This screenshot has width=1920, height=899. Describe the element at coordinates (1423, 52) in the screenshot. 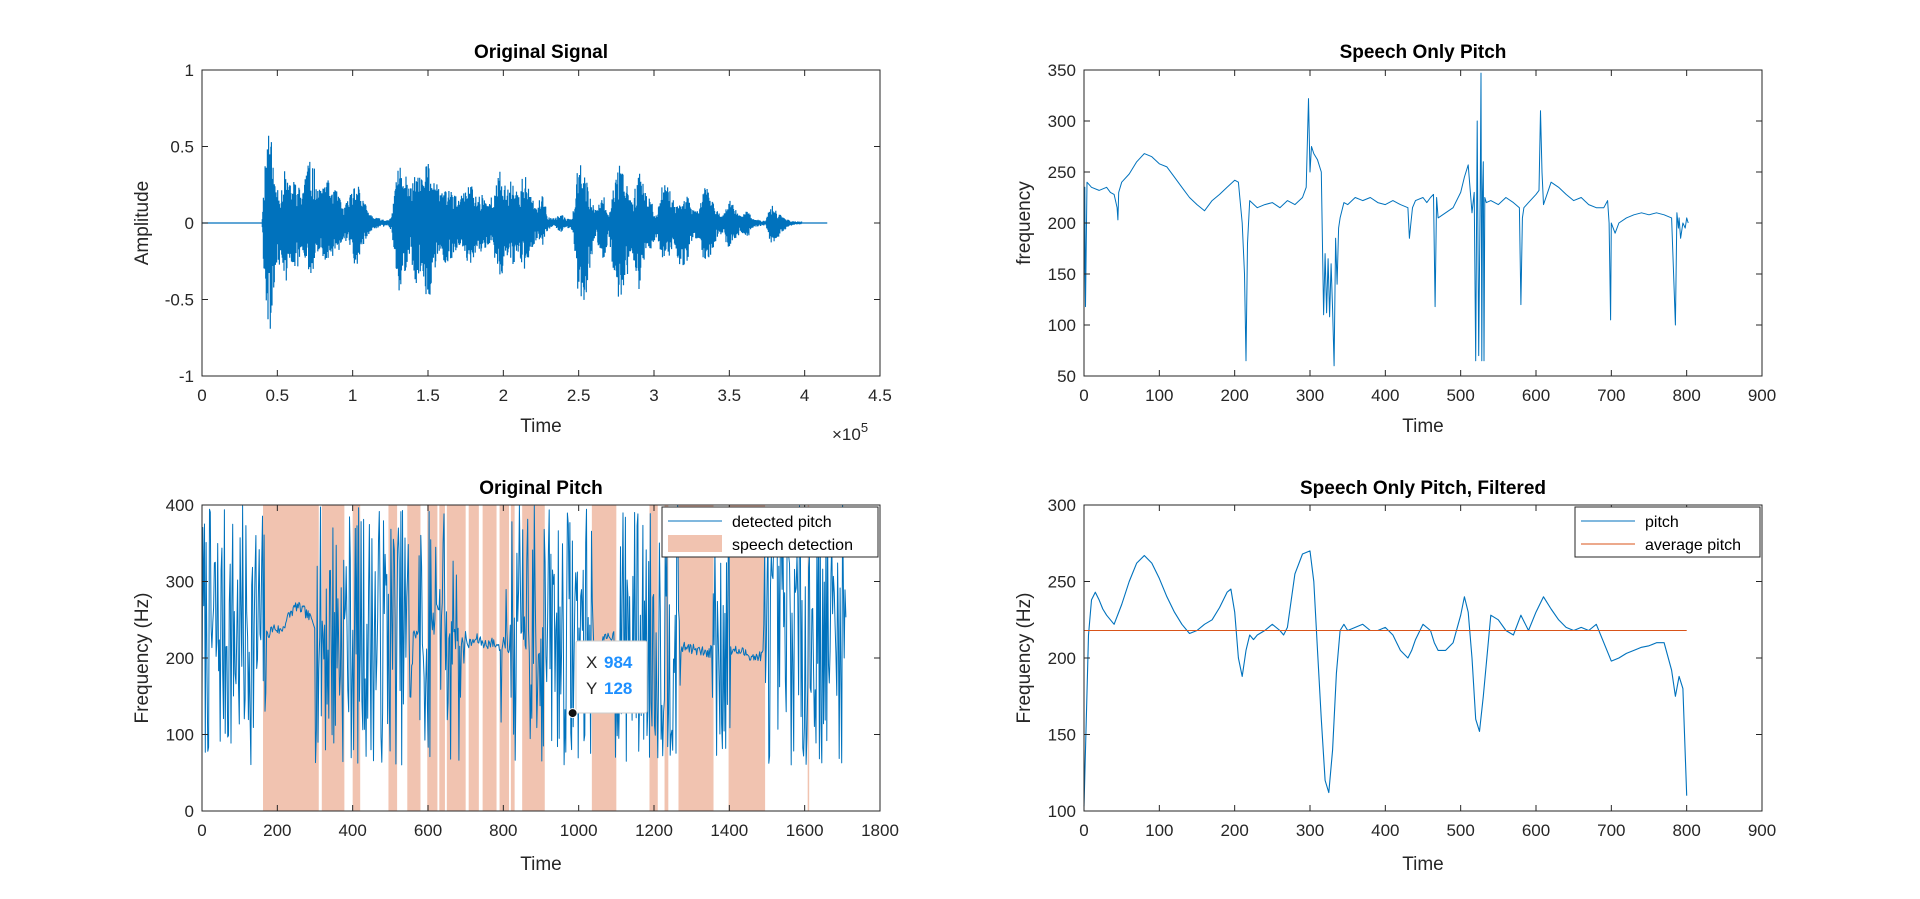

I see `chart-title: Speech Only Pitch` at that location.